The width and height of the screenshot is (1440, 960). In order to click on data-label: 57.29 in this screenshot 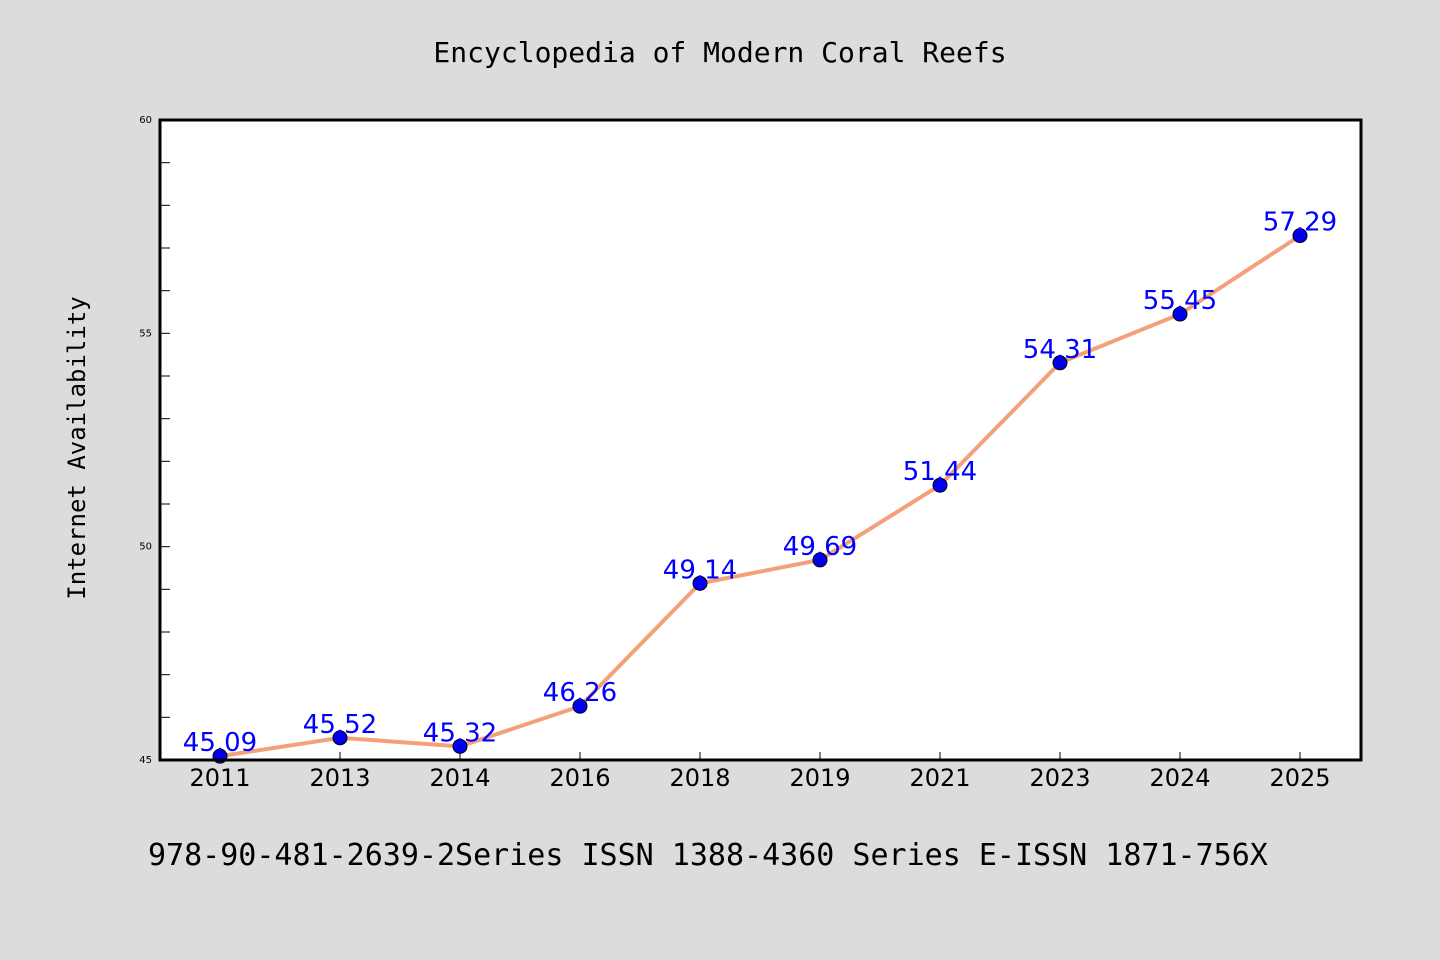, I will do `click(1300, 223)`.